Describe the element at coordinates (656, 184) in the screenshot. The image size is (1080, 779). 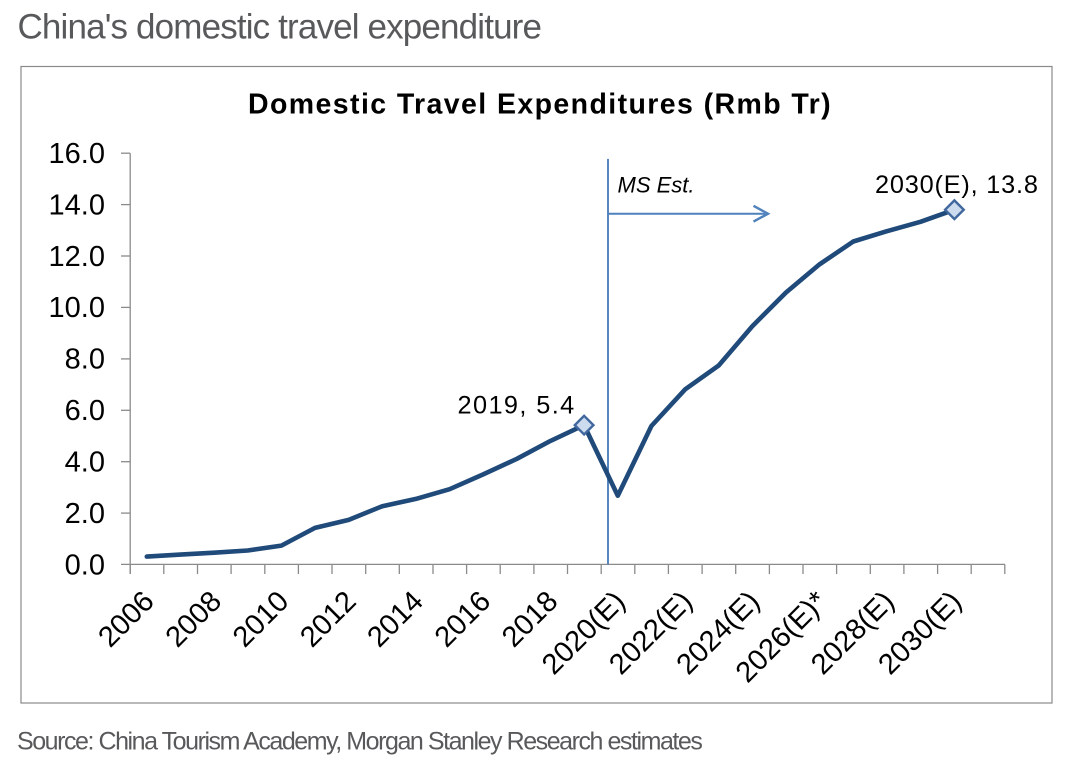
I see `svg-text: MS Est.` at that location.